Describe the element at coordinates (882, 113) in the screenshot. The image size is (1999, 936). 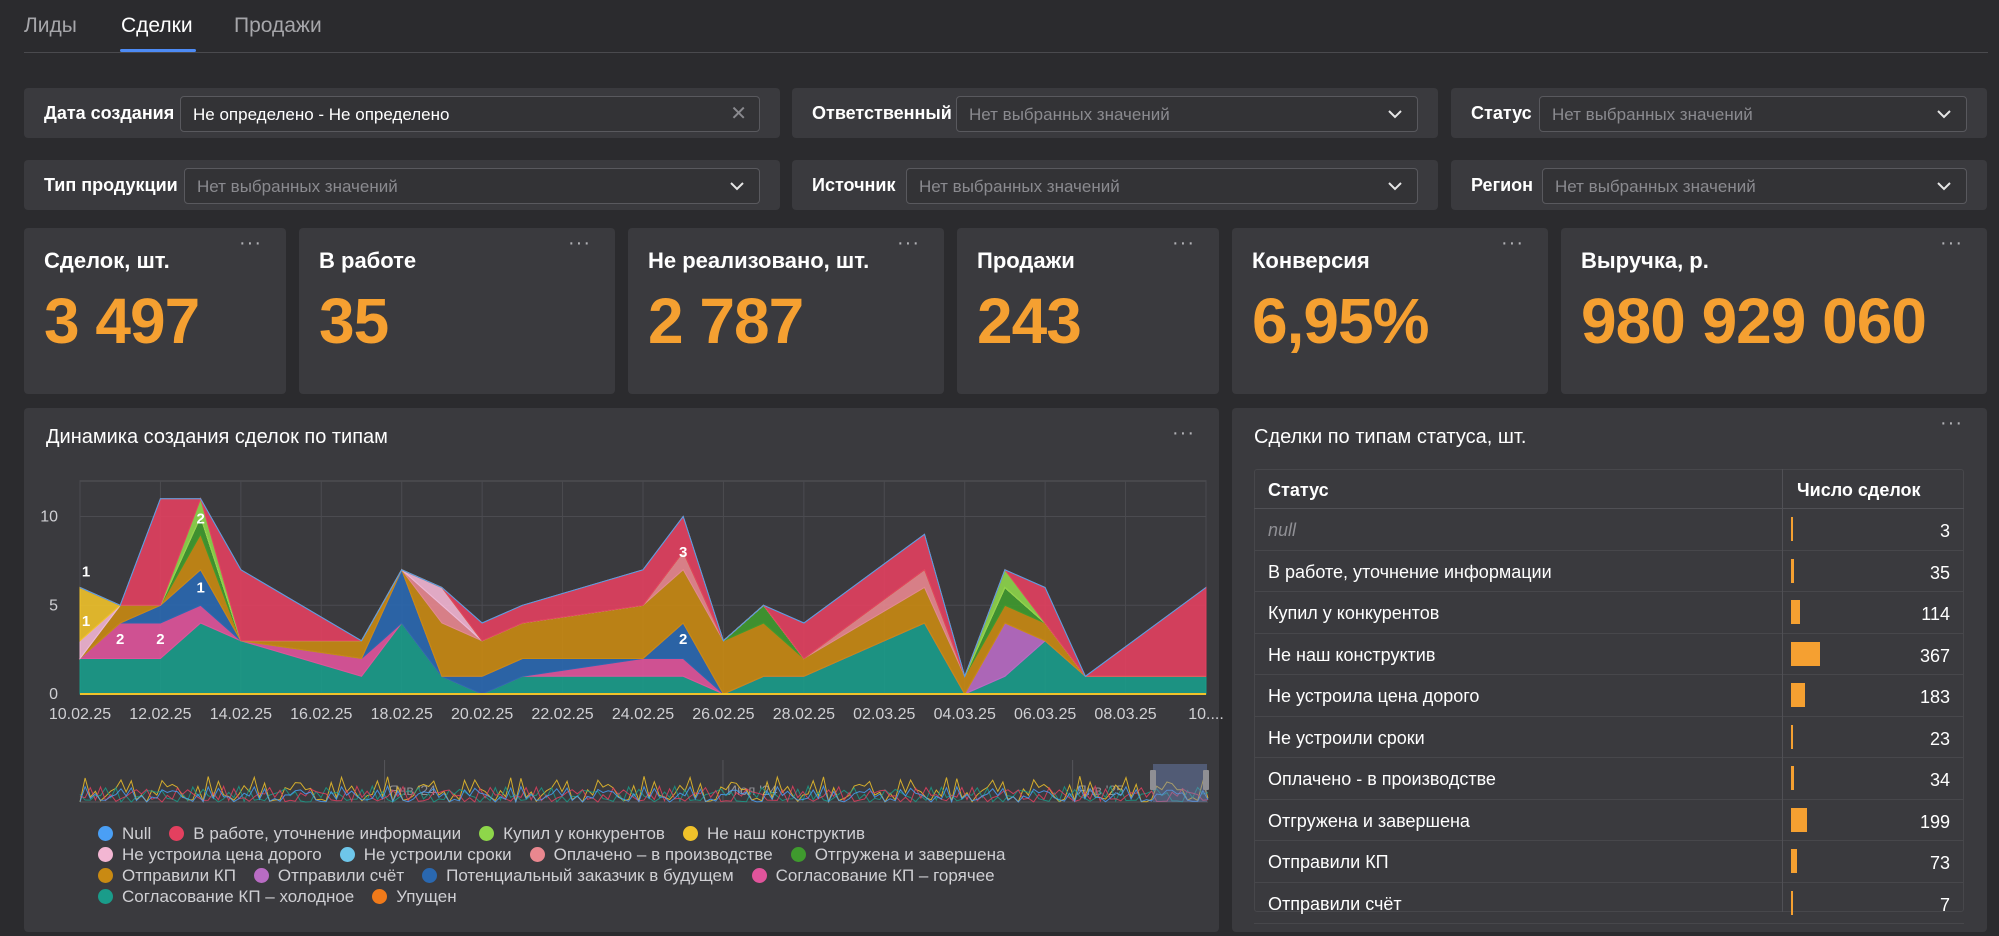
I see `filter-label: Ответственный` at that location.